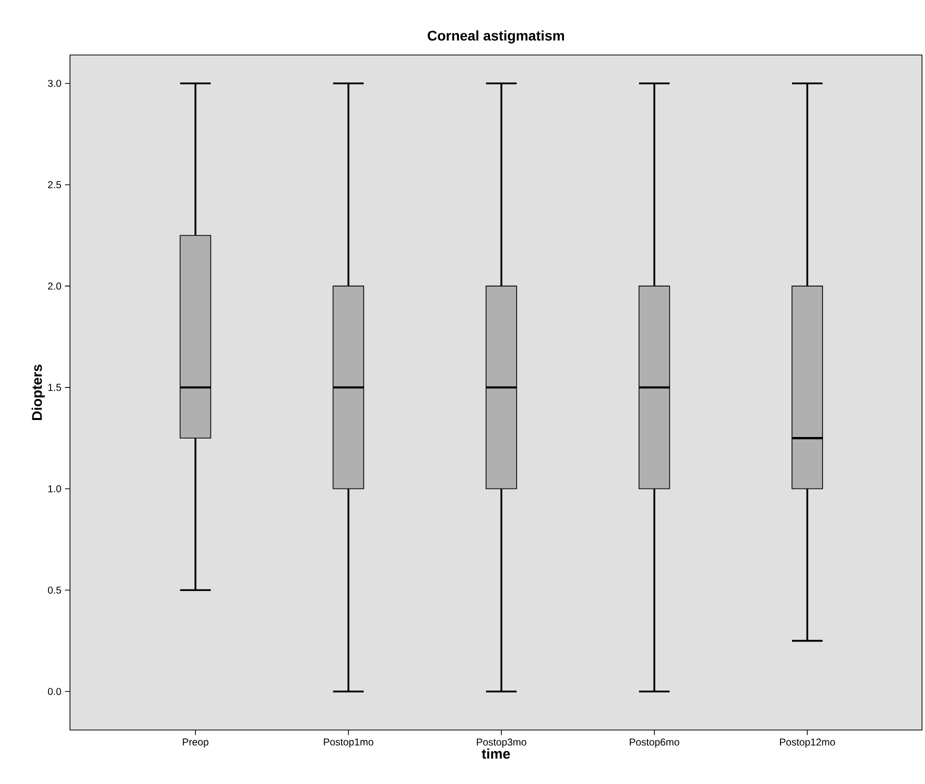 This screenshot has height=784, width=925. I want to click on chart-title: Corneal astigmatism, so click(496, 37).